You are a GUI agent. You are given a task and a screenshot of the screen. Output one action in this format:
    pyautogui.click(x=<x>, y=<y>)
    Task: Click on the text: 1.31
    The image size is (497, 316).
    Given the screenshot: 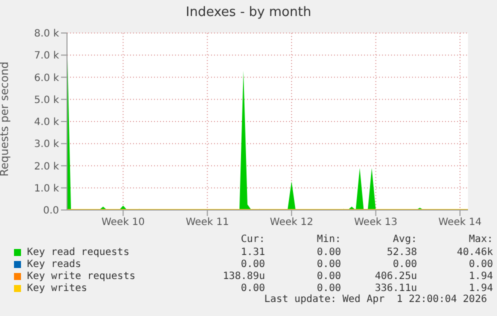 What is the action you would take?
    pyautogui.click(x=252, y=252)
    